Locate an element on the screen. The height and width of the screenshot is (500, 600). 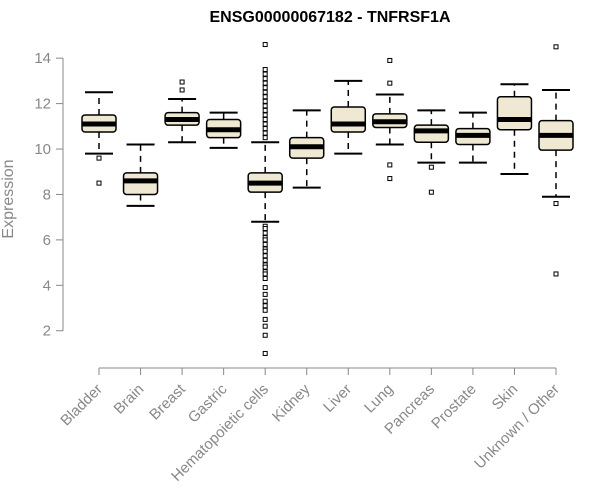
x-category-label: Kidney is located at coordinates (291, 402).